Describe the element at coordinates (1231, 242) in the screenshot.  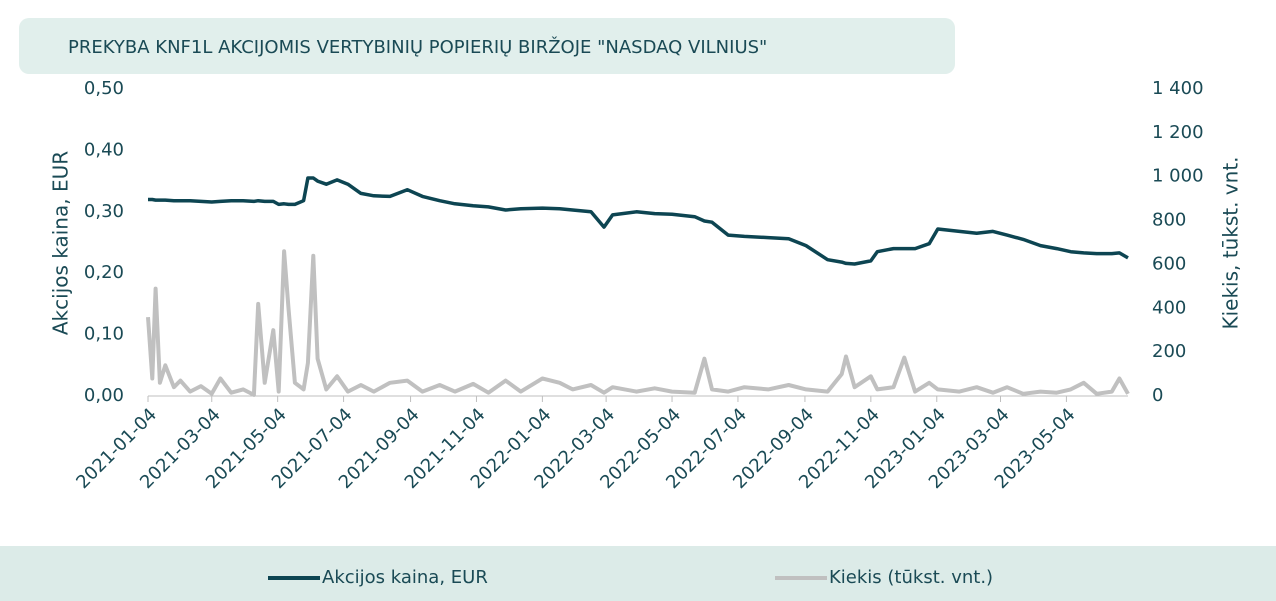
I see `y2-axis-title: Kiekis, tūkst. vnt.` at that location.